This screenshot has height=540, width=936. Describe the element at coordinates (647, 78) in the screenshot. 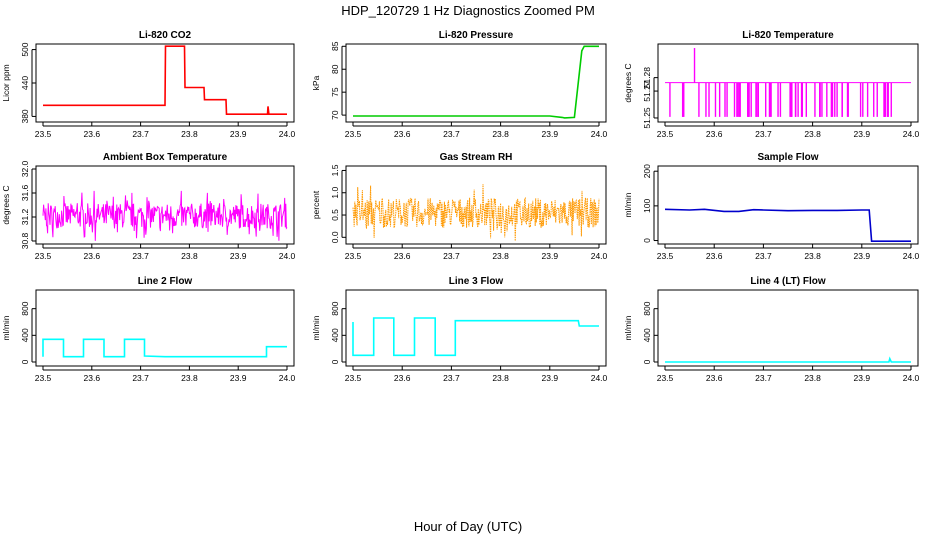

I see `y-tick-label: 51.28` at that location.